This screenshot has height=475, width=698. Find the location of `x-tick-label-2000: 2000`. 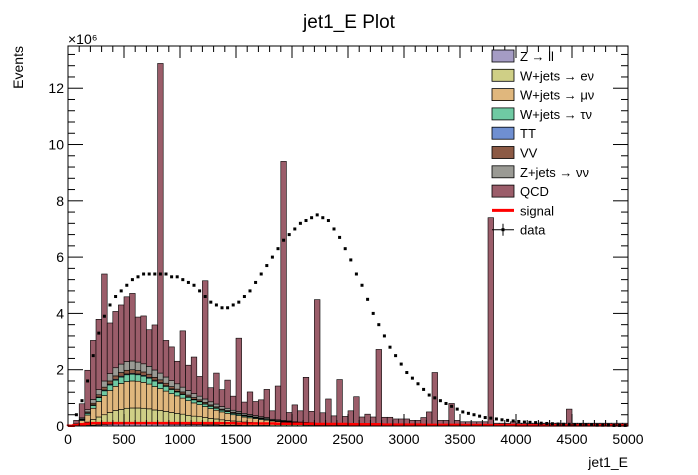

x-tick-label-2000: 2000 is located at coordinates (291, 439).